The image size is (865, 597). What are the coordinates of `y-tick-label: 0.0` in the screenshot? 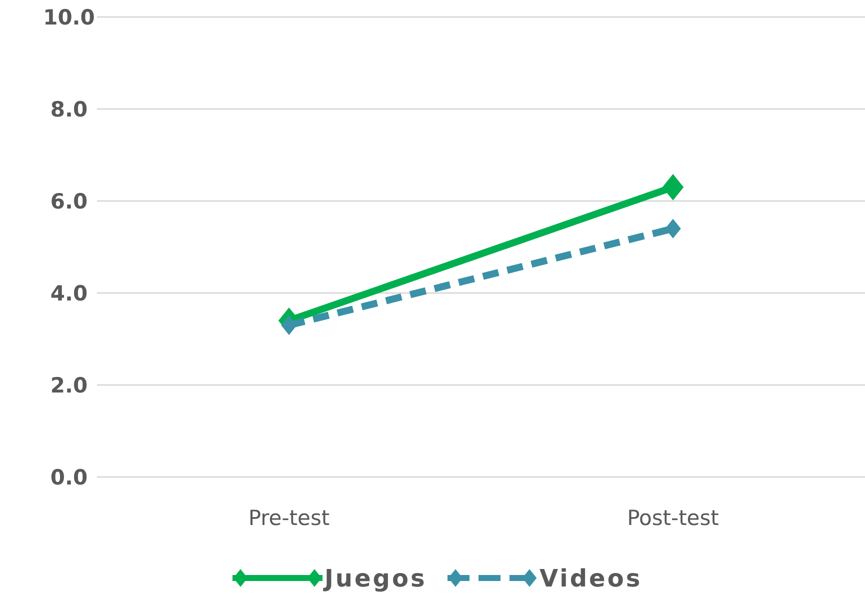 It's located at (69, 477).